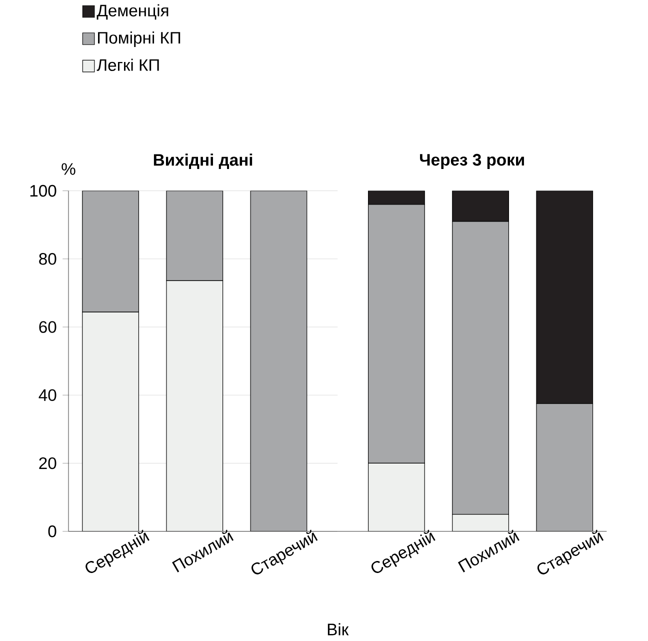 This screenshot has width=648, height=641. What do you see at coordinates (203, 162) in the screenshot?
I see `chart-title: Вихідні дані` at bounding box center [203, 162].